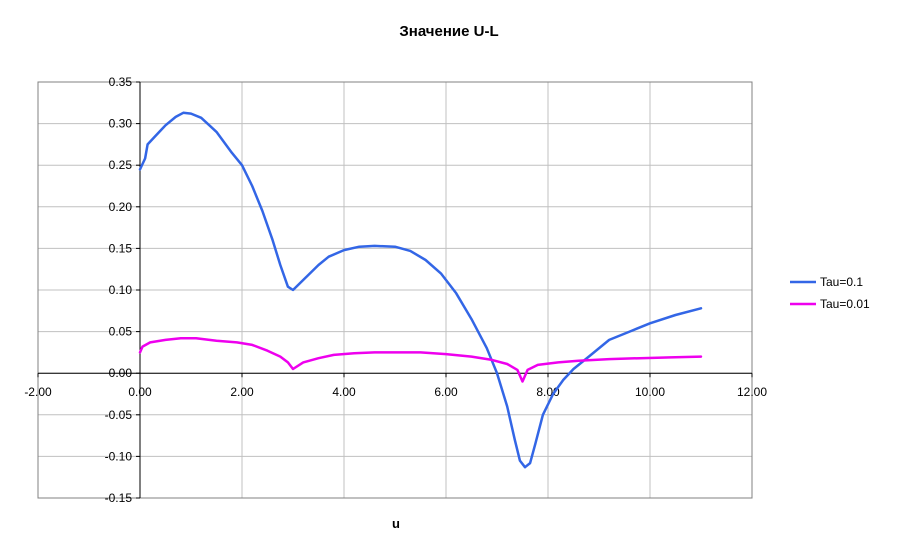  I want to click on x-tick-label: 10.00, so click(650, 392).